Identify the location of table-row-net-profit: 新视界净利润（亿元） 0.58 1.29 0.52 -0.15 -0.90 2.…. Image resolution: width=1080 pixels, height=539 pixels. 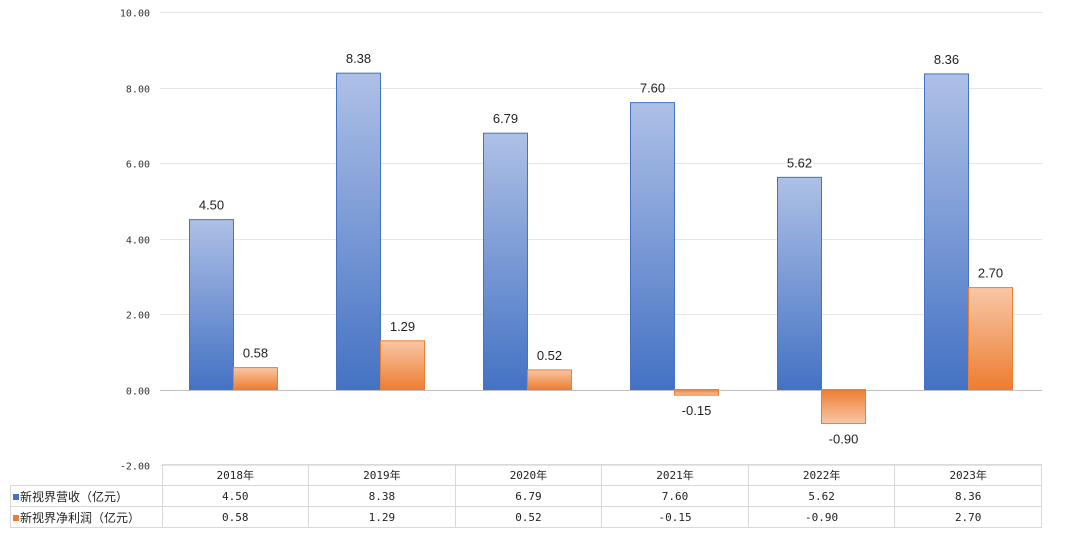
(526, 517).